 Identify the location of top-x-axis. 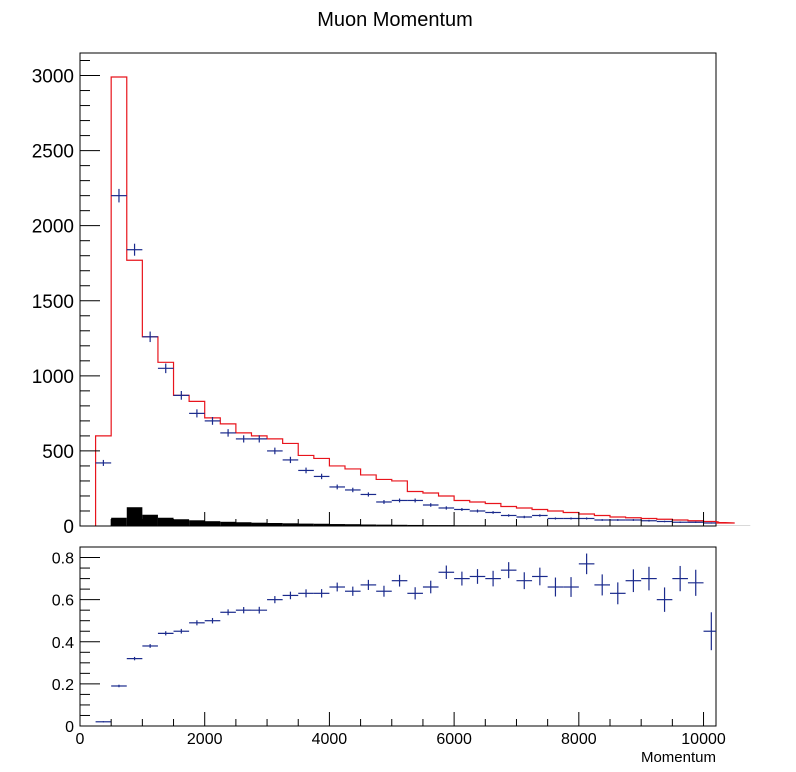
(392, 519).